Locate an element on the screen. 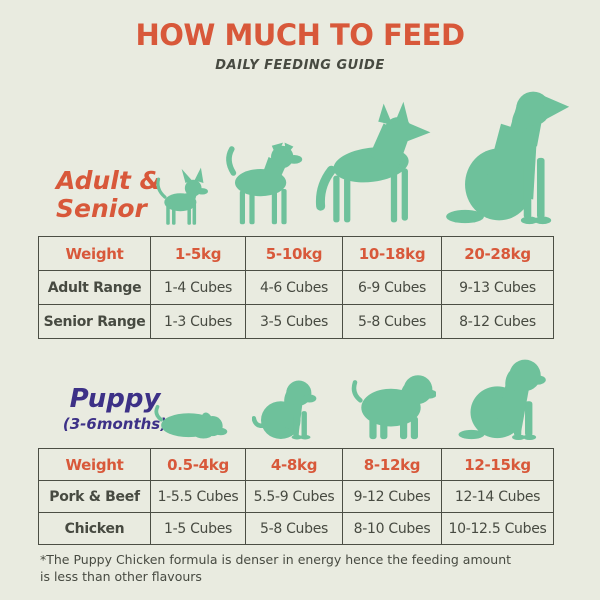 This screenshot has width=600, height=600. row-label-cell: Senior Range is located at coordinates (94, 321).